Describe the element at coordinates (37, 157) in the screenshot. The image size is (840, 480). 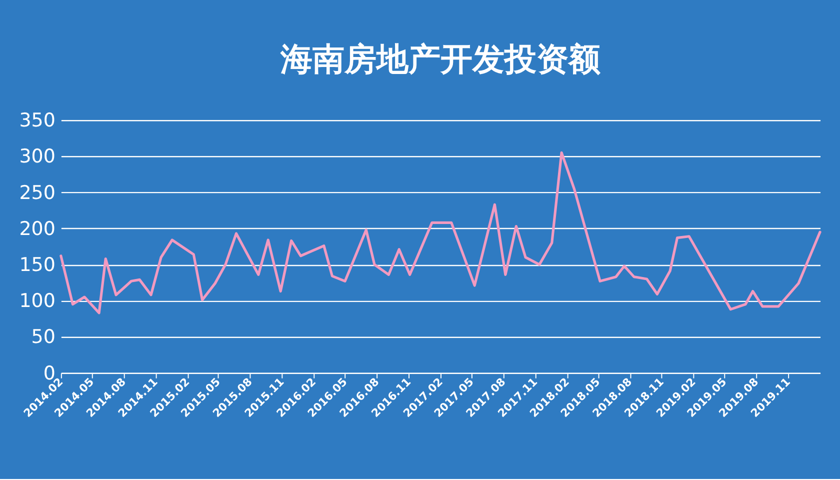
I see `y-tick-label: 300` at that location.